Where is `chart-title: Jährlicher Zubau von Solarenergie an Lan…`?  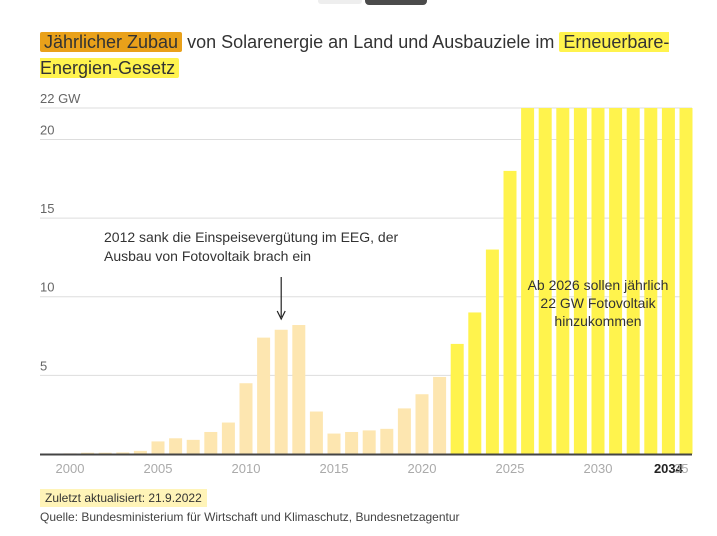
chart-title: Jährlicher Zubau von Solarenergie an Lan… is located at coordinates (365, 55).